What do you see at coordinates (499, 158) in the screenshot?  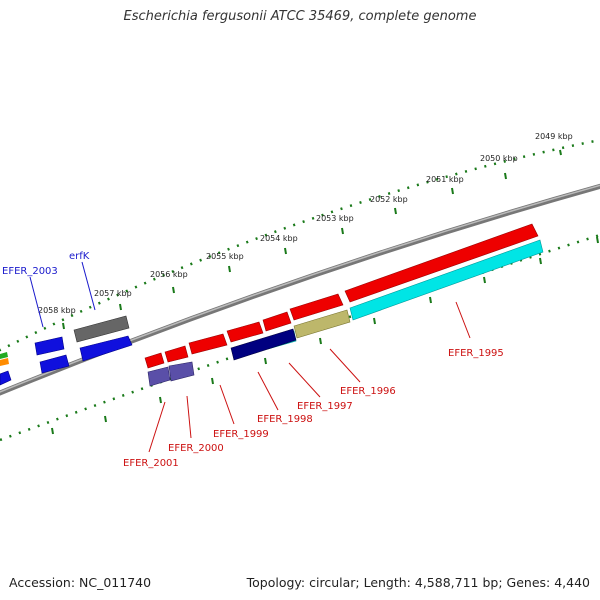 I see `kbp-label: 2050 kbp` at bounding box center [499, 158].